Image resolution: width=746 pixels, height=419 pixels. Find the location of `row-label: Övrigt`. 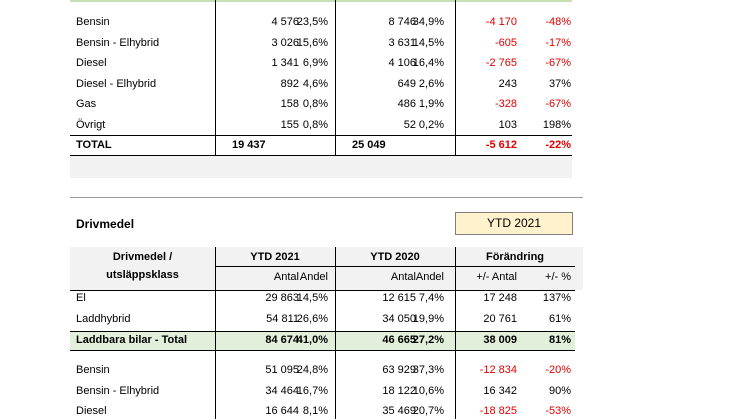

row-label: Övrigt is located at coordinates (91, 124).